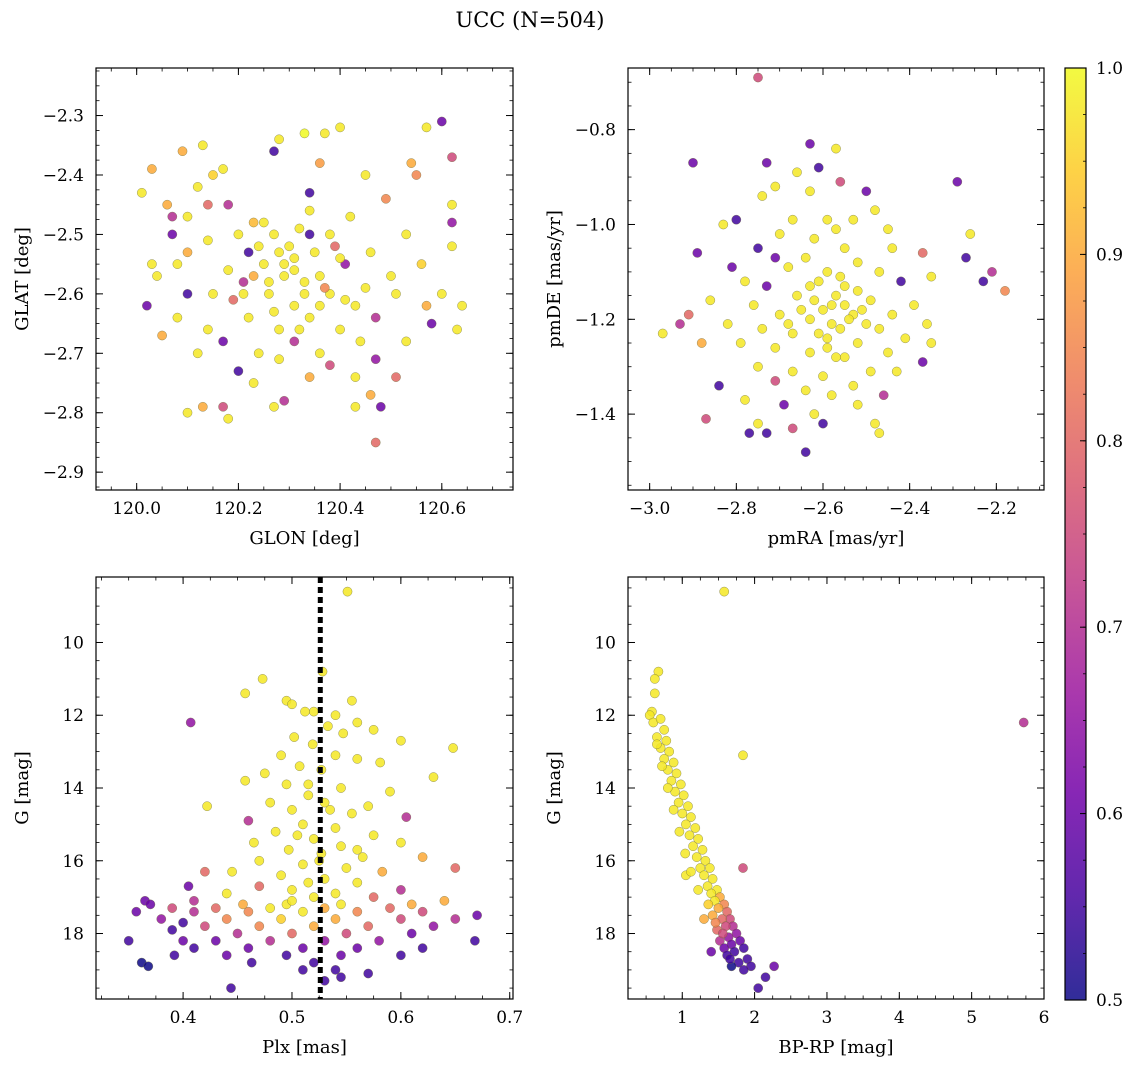  Describe the element at coordinates (183, 1018) in the screenshot. I see `x-tick-label: 0.4` at that location.